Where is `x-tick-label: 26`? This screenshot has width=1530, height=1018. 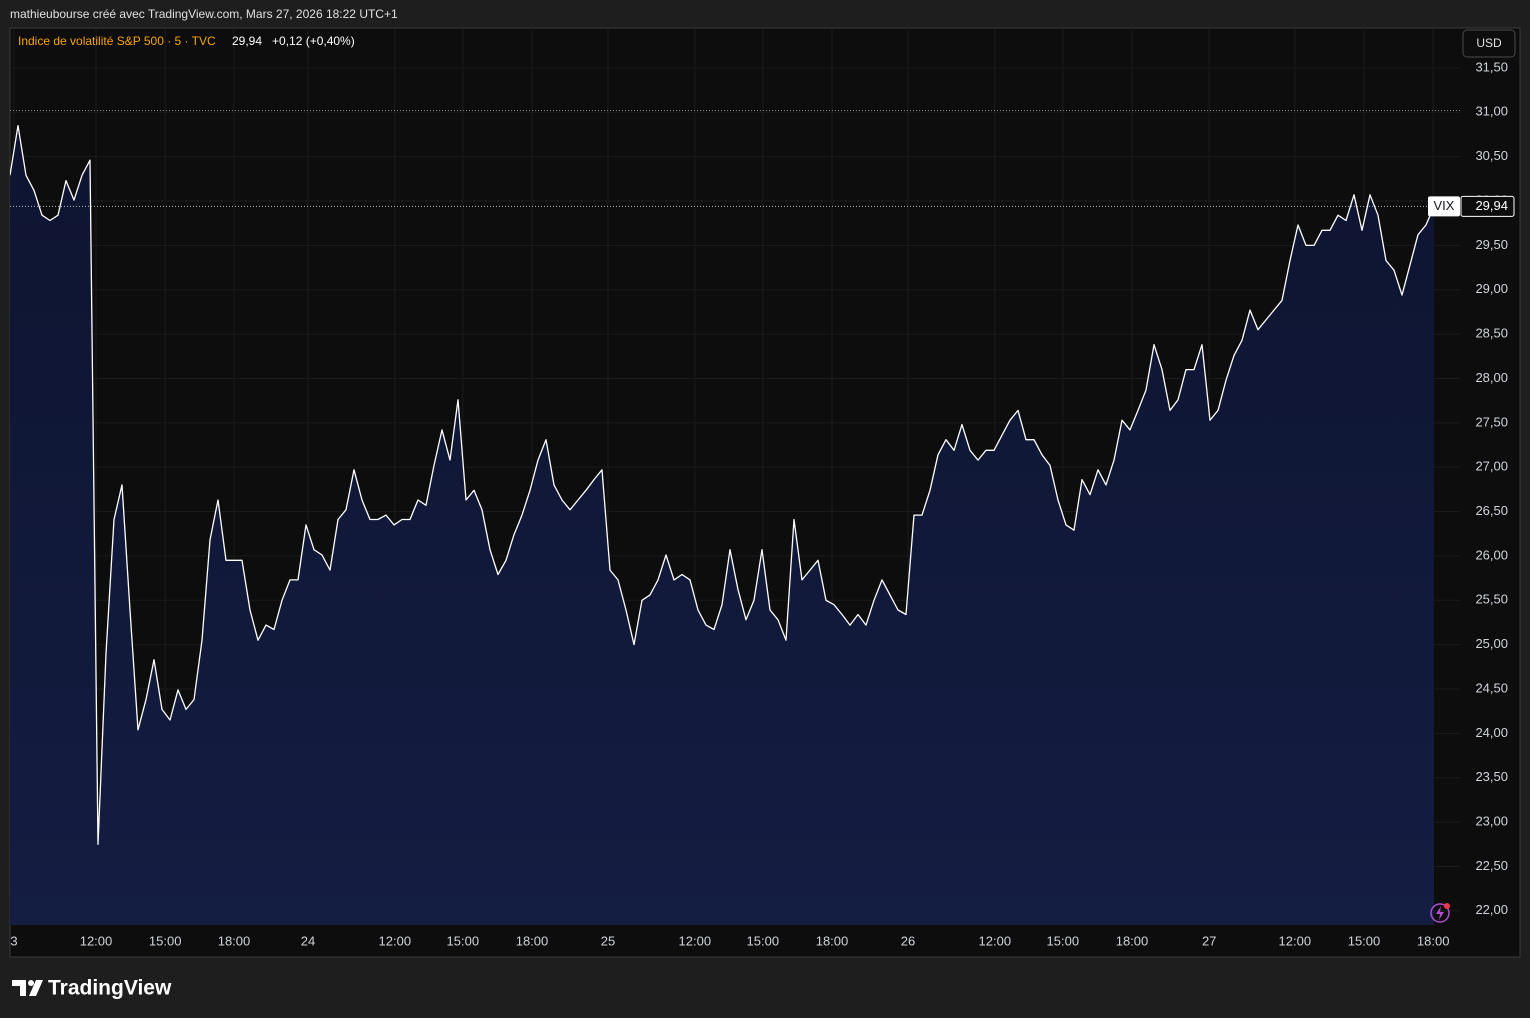 x-tick-label: 26 is located at coordinates (908, 940).